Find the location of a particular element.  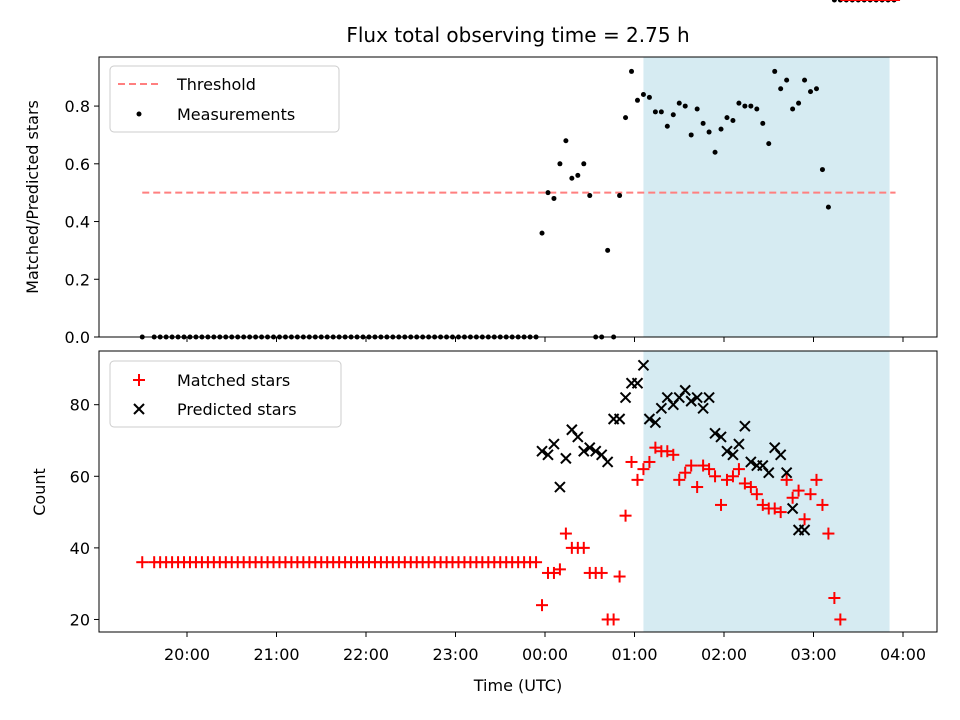

x-tick-label: 00:00 is located at coordinates (545, 654).